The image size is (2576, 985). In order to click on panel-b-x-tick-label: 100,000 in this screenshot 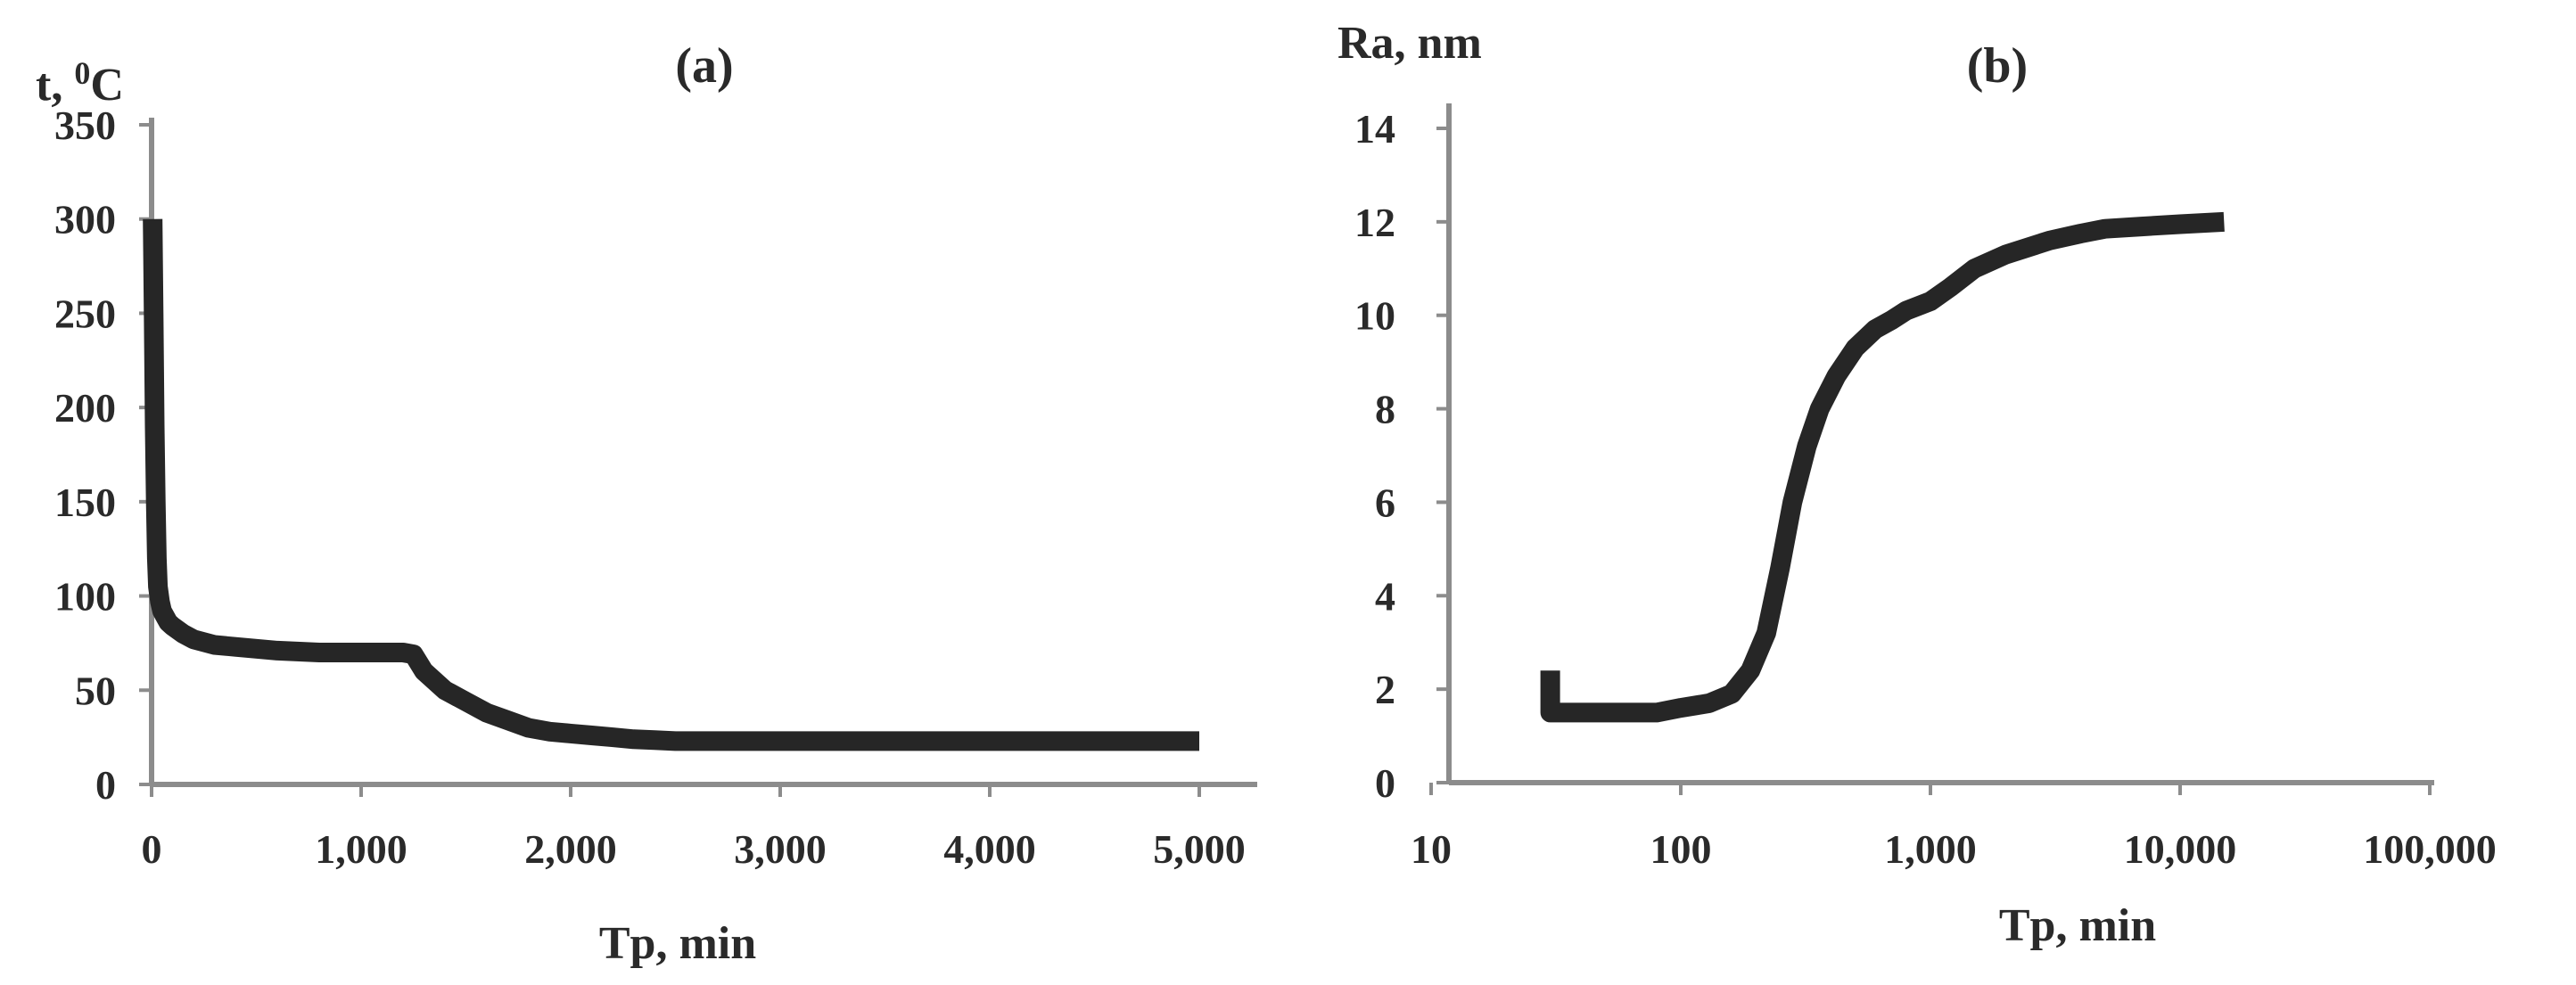, I will do `click(2430, 849)`.